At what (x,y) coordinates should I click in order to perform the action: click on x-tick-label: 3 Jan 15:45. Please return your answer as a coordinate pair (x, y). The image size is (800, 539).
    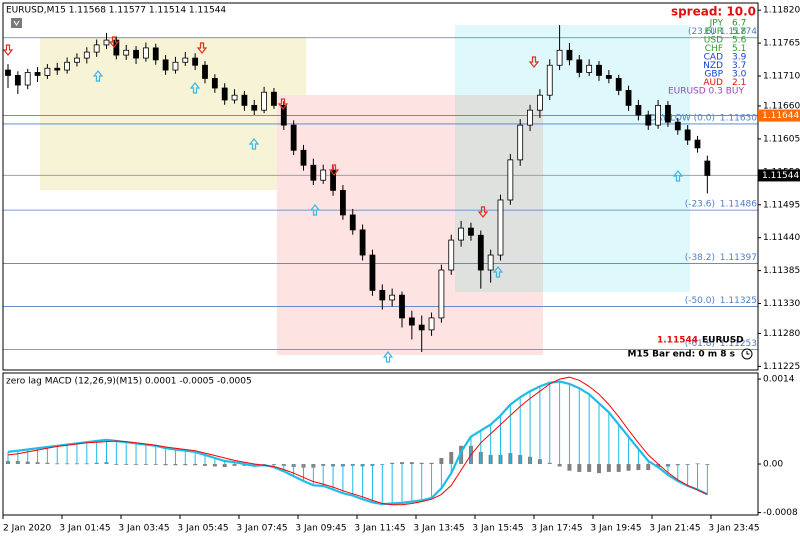
    Looking at the image, I should click on (497, 529).